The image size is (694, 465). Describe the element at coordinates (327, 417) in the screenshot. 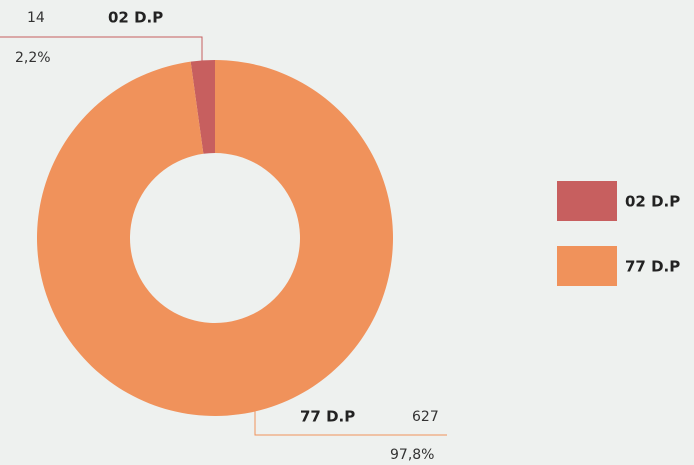

I see `category-label: 77 D.P` at that location.